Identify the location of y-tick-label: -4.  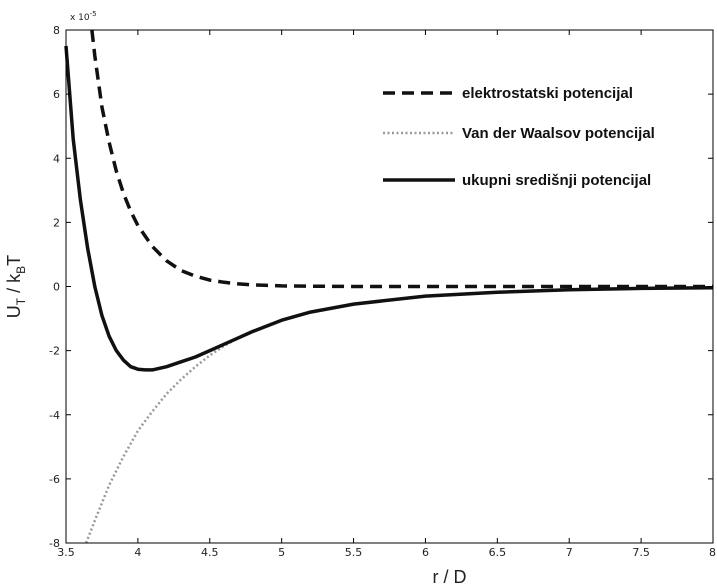
(54, 415).